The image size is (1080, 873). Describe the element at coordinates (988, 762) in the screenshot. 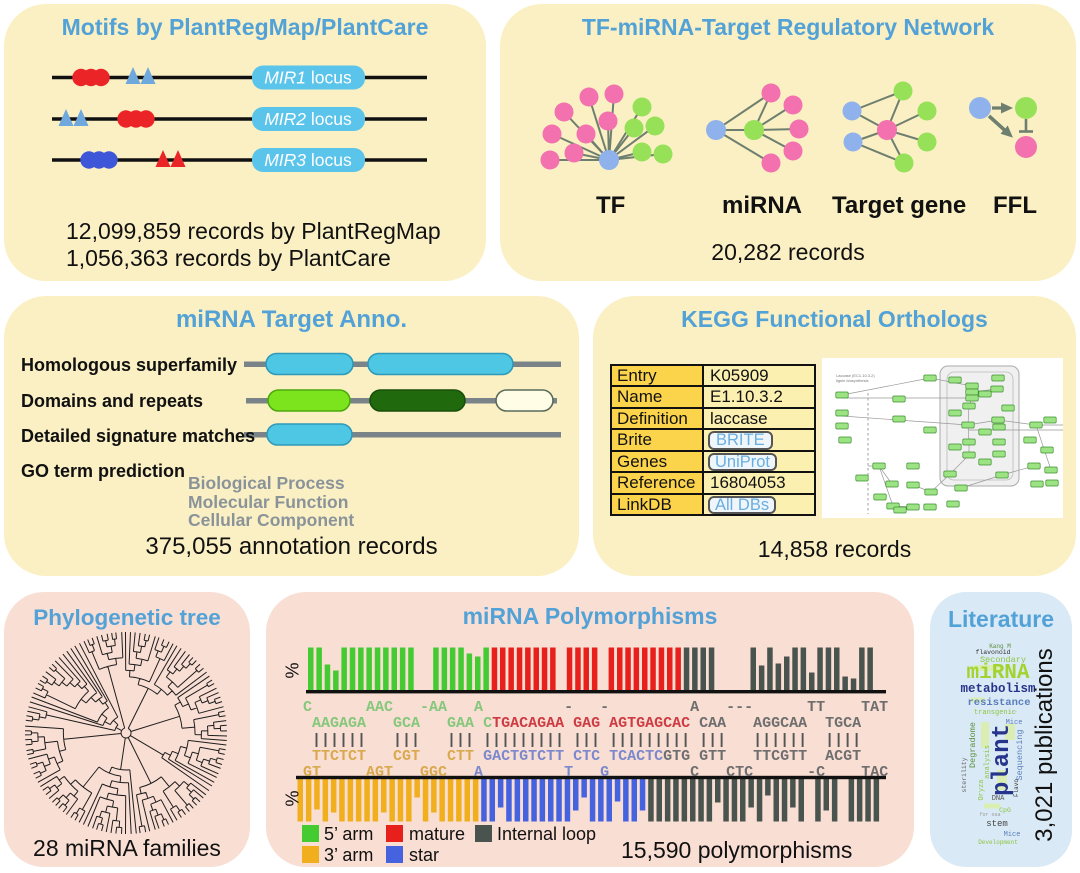

I see `svg-text: analysis` at that location.